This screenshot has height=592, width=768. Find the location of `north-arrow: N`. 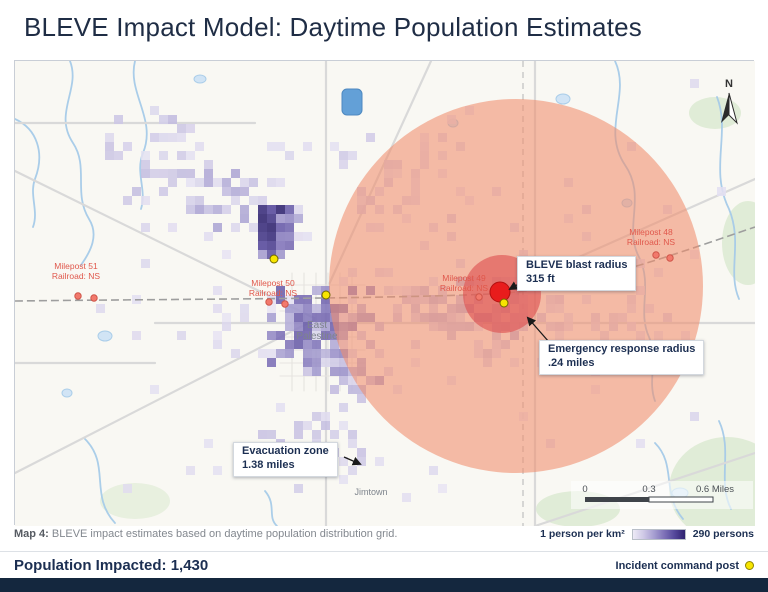

north-arrow: N is located at coordinates (729, 101).